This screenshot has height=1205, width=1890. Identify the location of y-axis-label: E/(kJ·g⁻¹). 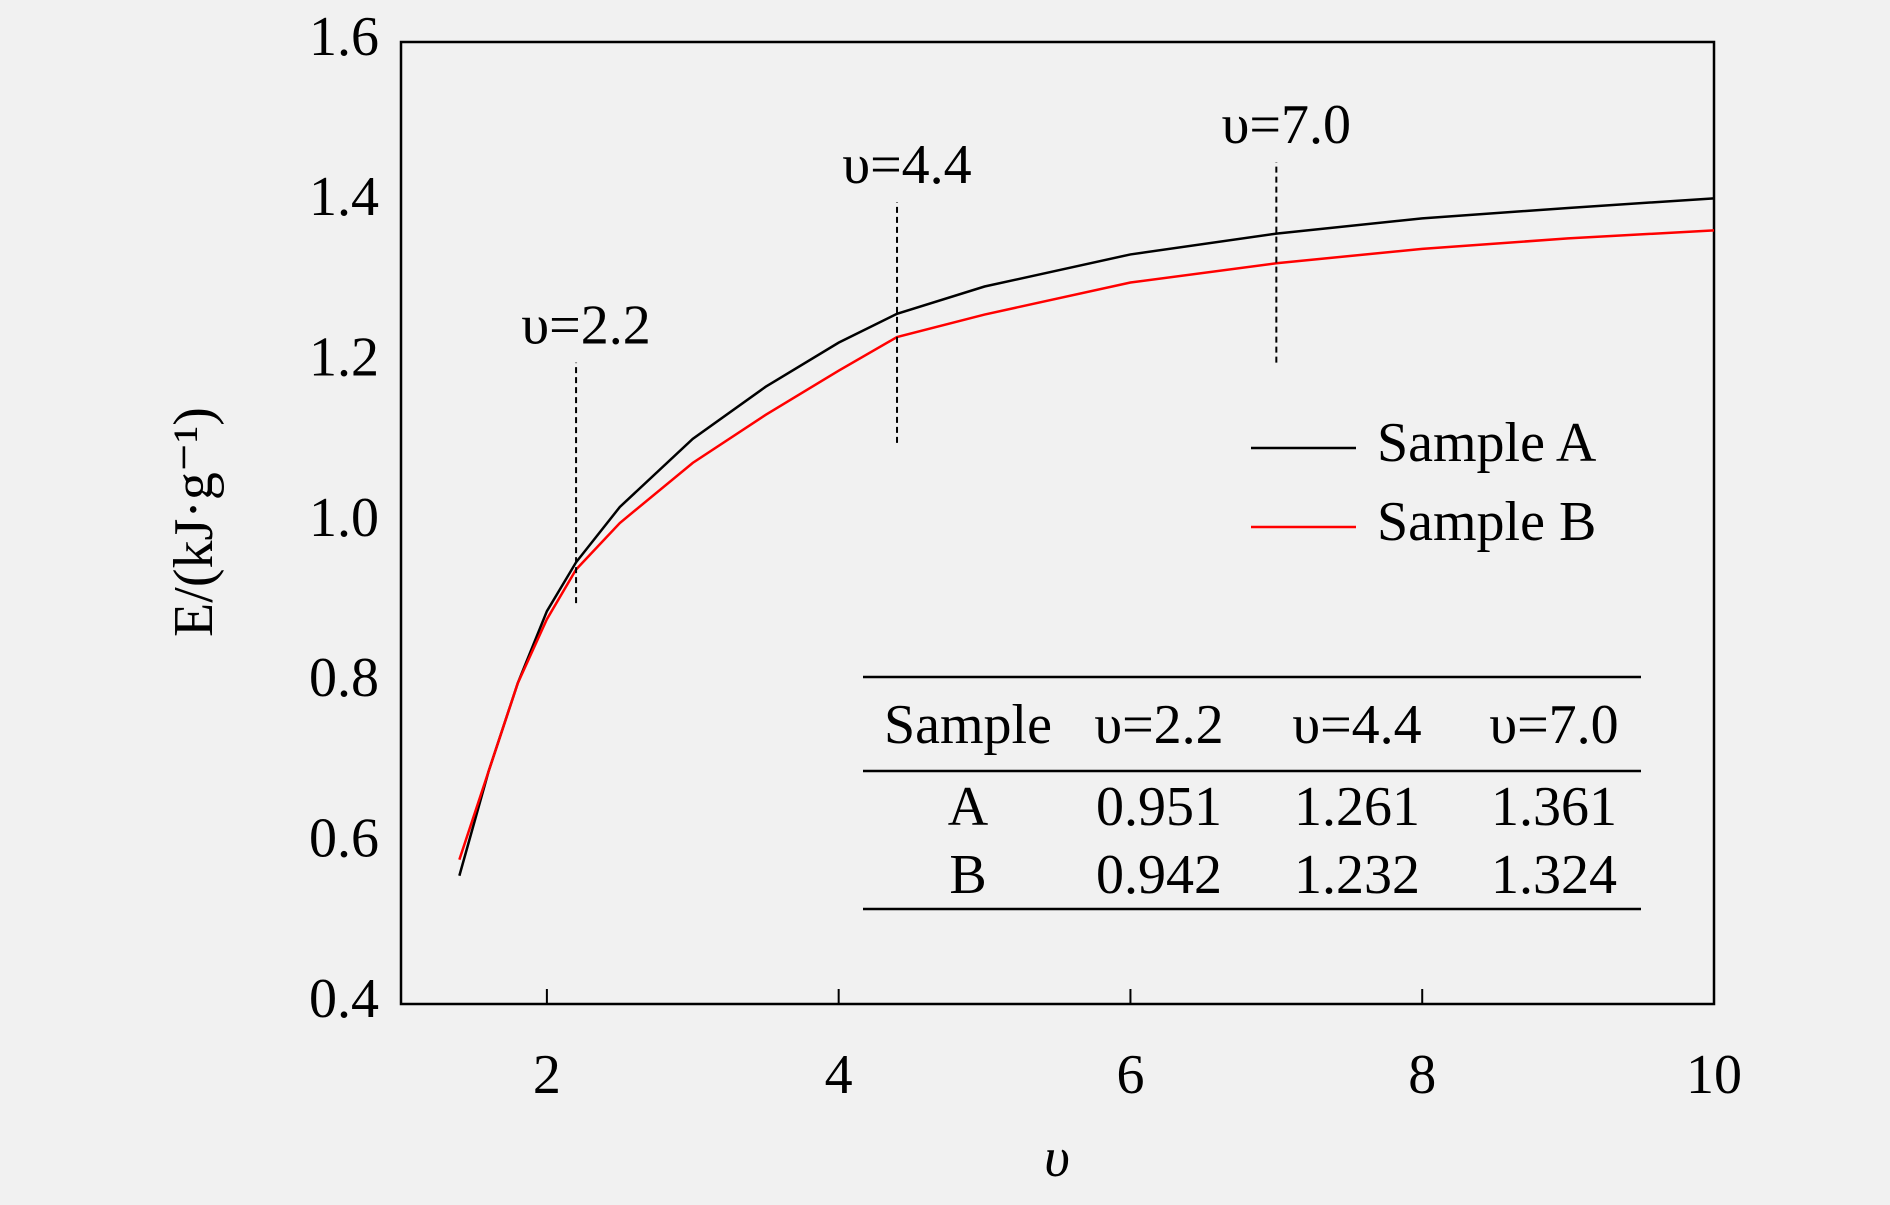
(194, 522).